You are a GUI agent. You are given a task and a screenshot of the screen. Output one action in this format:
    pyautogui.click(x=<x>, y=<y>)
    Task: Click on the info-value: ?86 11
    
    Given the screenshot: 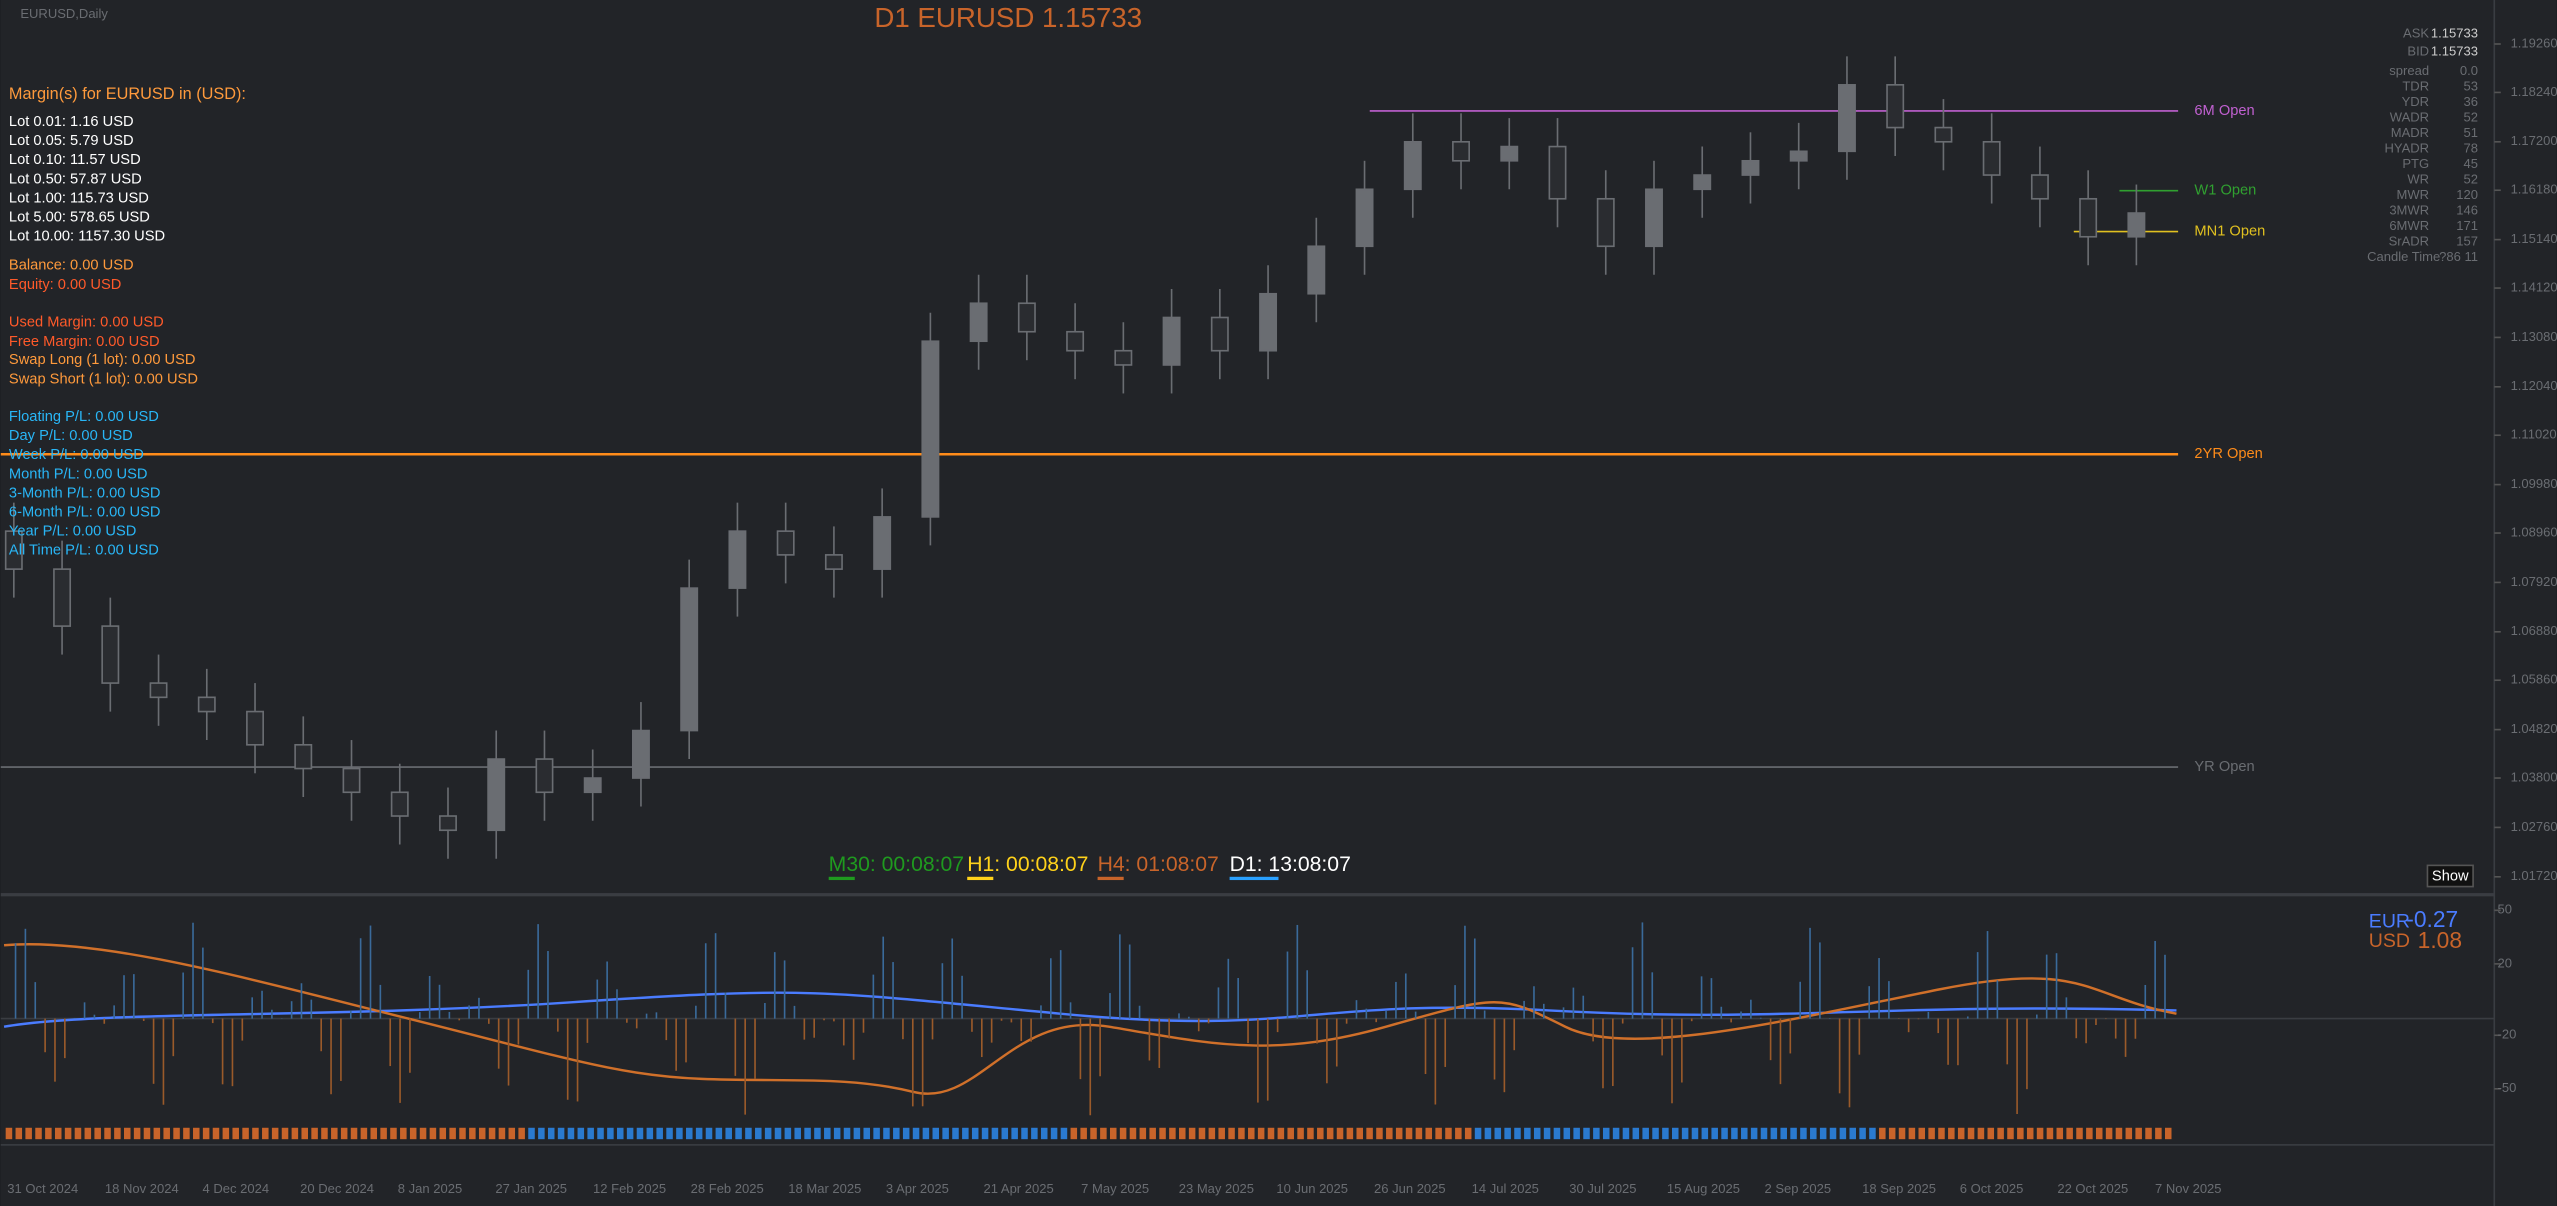 What is the action you would take?
    pyautogui.click(x=2458, y=256)
    